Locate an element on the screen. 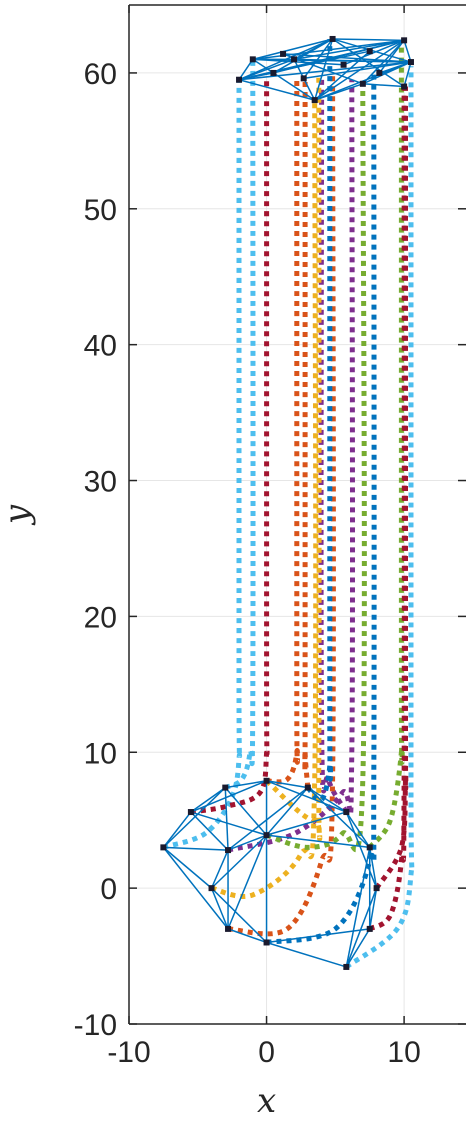 Image resolution: width=466 pixels, height=1139 pixels. y-tick-label: 40 is located at coordinates (100, 346).